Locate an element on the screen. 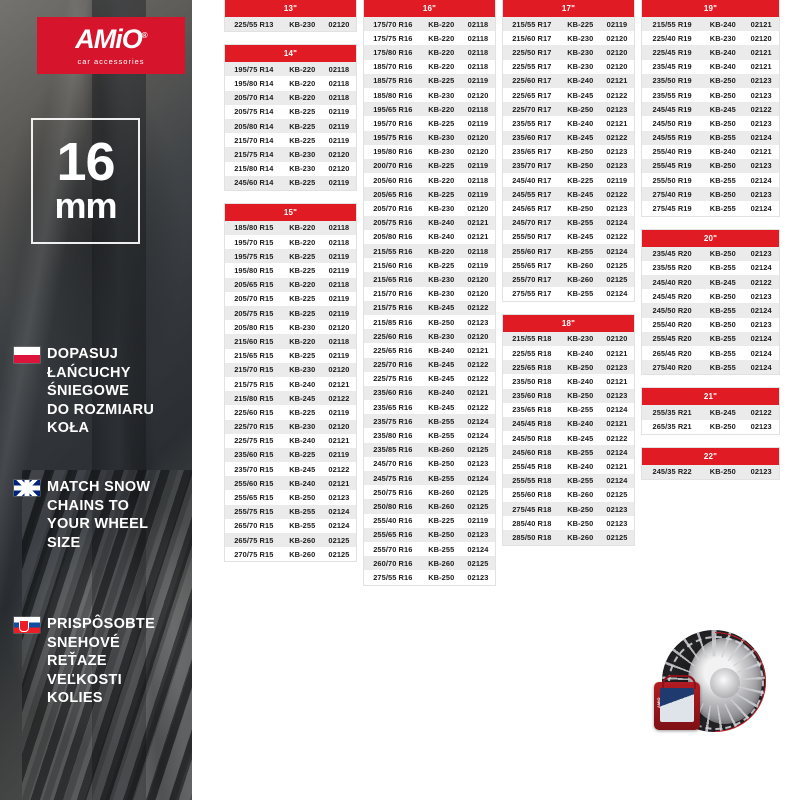 The height and width of the screenshot is (800, 800). table-row: 245/45 R19 KB-245 02122 is located at coordinates (710, 109).